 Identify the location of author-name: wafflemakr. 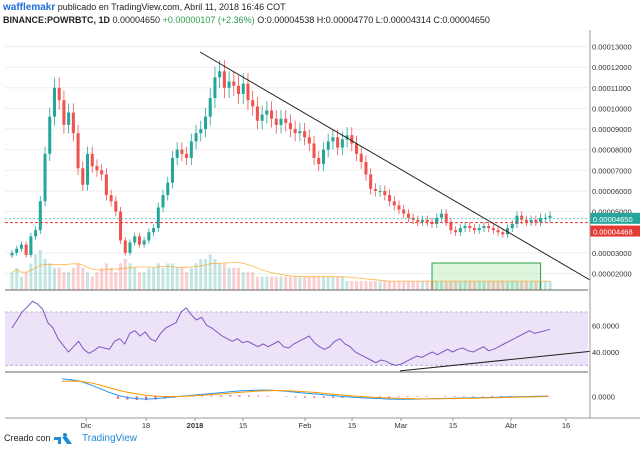
(29, 7).